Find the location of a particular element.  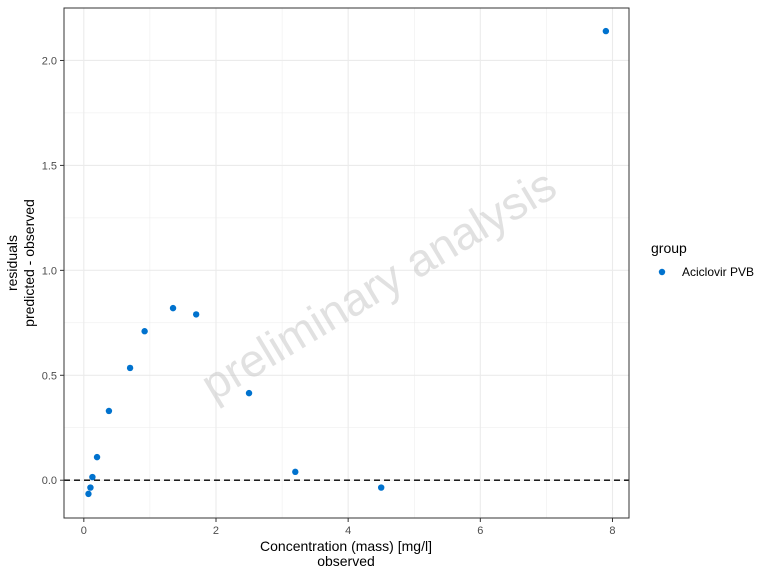

y-axis-ticks: 0.0 0.5 1.0 1.5 2.0 is located at coordinates (53, 271).